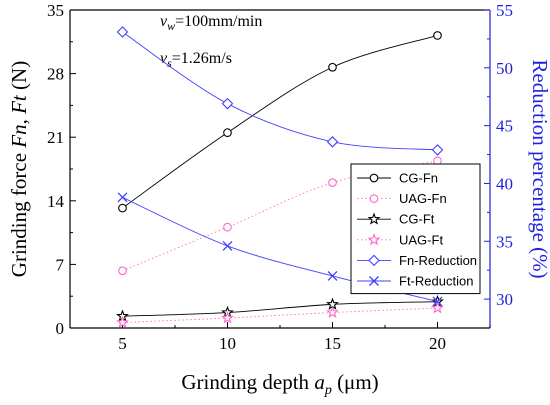 The height and width of the screenshot is (405, 550). I want to click on legend-label: UAG-Ft, so click(421, 239).